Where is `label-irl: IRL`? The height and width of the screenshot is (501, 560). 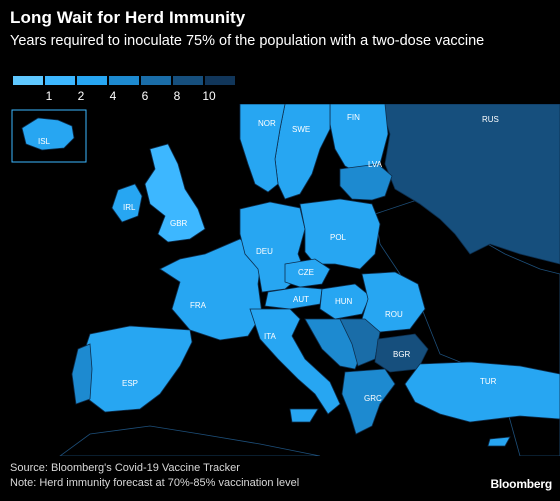 label-irl: IRL is located at coordinates (129, 207).